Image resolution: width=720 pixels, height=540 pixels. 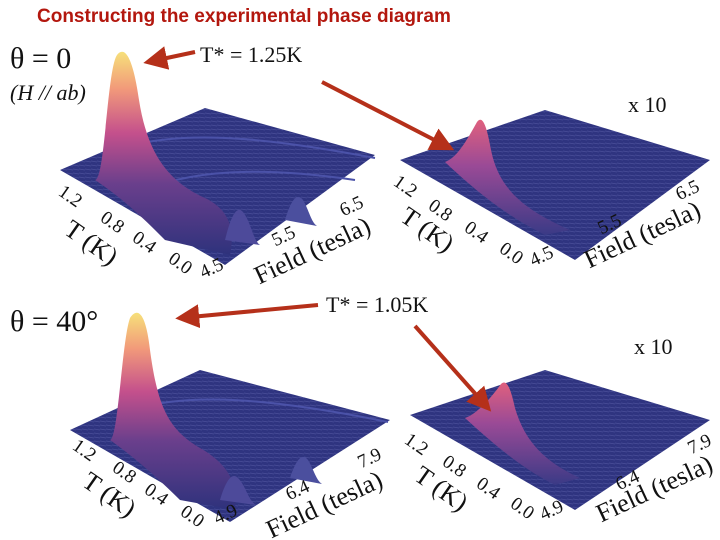 What do you see at coordinates (251, 54) in the screenshot?
I see `tstar-top-label: T* = 1.25K` at bounding box center [251, 54].